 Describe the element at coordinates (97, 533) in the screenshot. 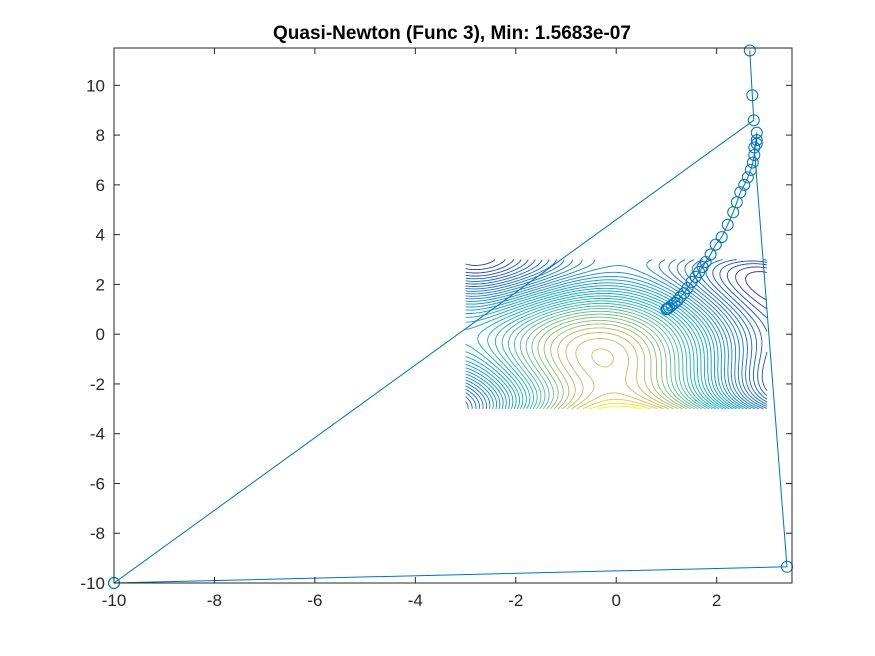

I see `y-tick-label: -8` at that location.